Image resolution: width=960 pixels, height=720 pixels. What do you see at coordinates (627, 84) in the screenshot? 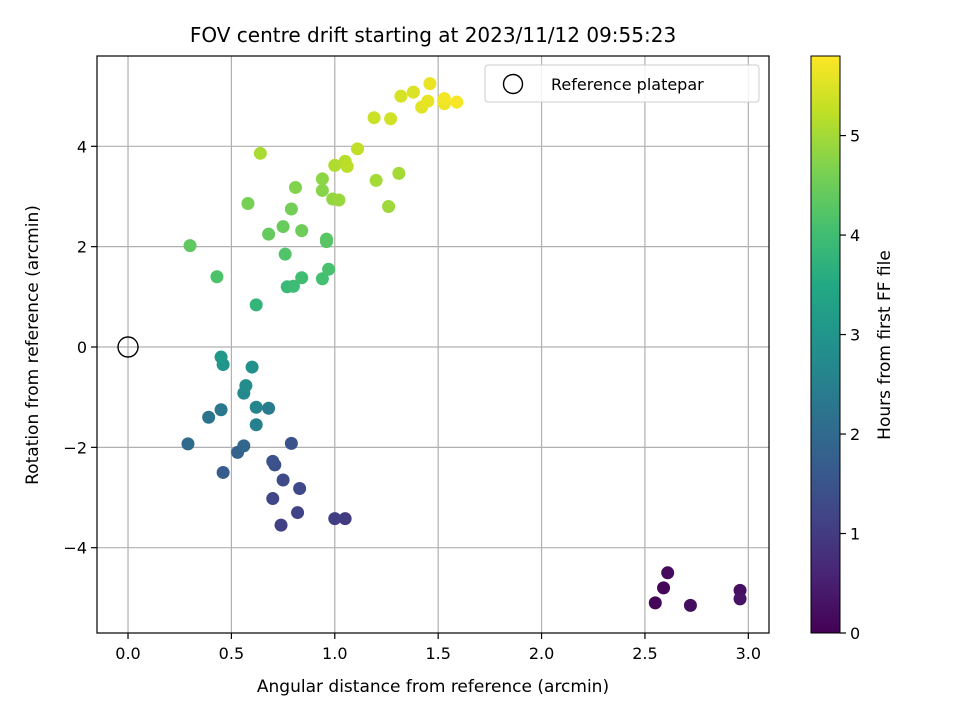
I see `legend-label: Reference platepar` at bounding box center [627, 84].